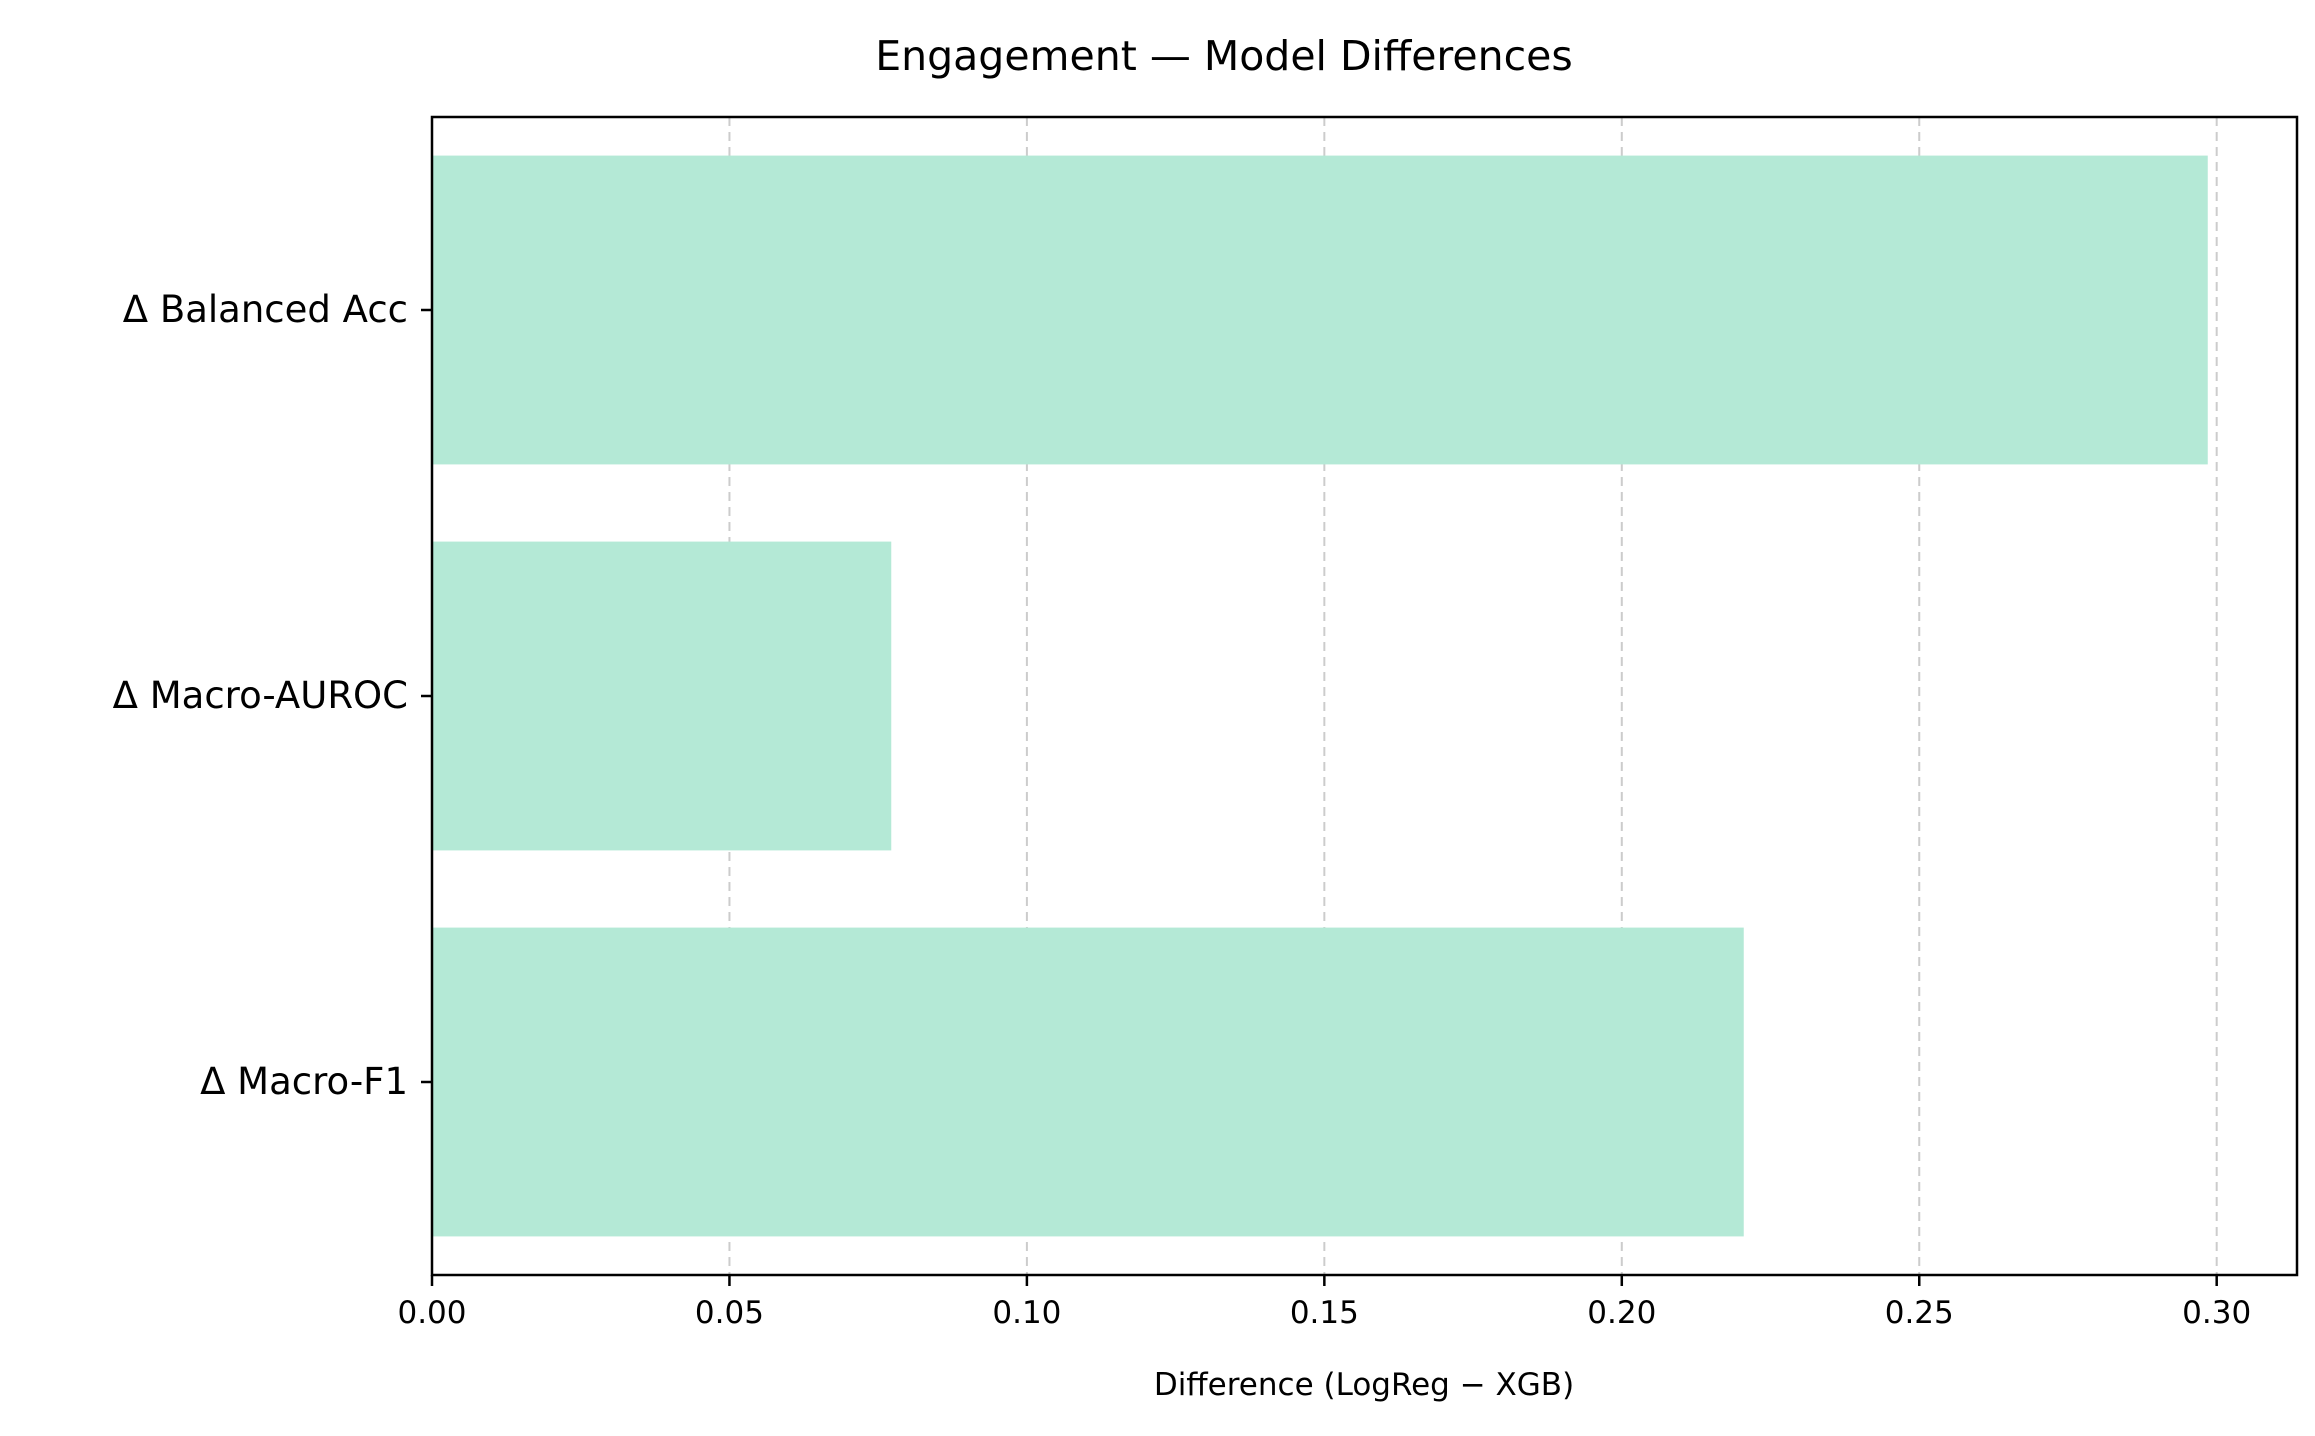  What do you see at coordinates (260, 695) in the screenshot?
I see `y-tick-label: Δ Macro-AUROC` at bounding box center [260, 695].